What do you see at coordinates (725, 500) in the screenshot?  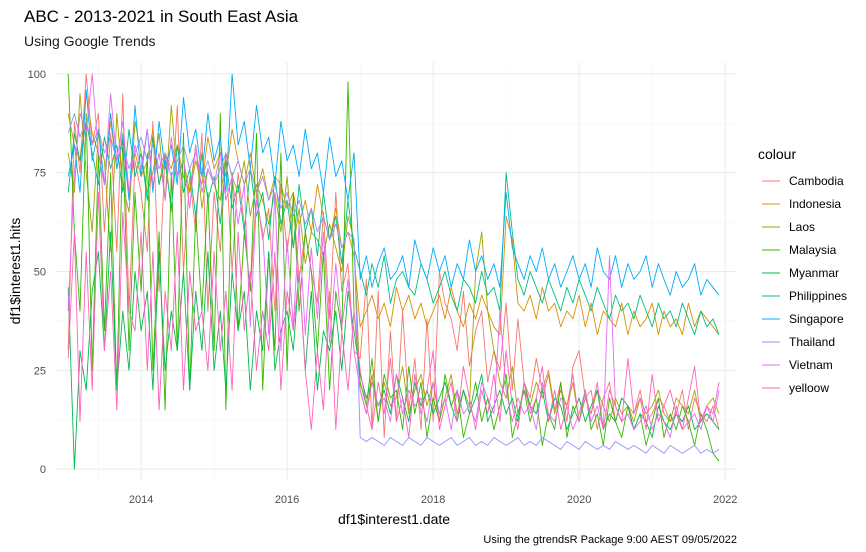 I see `x-tick-label: 2022` at bounding box center [725, 500].